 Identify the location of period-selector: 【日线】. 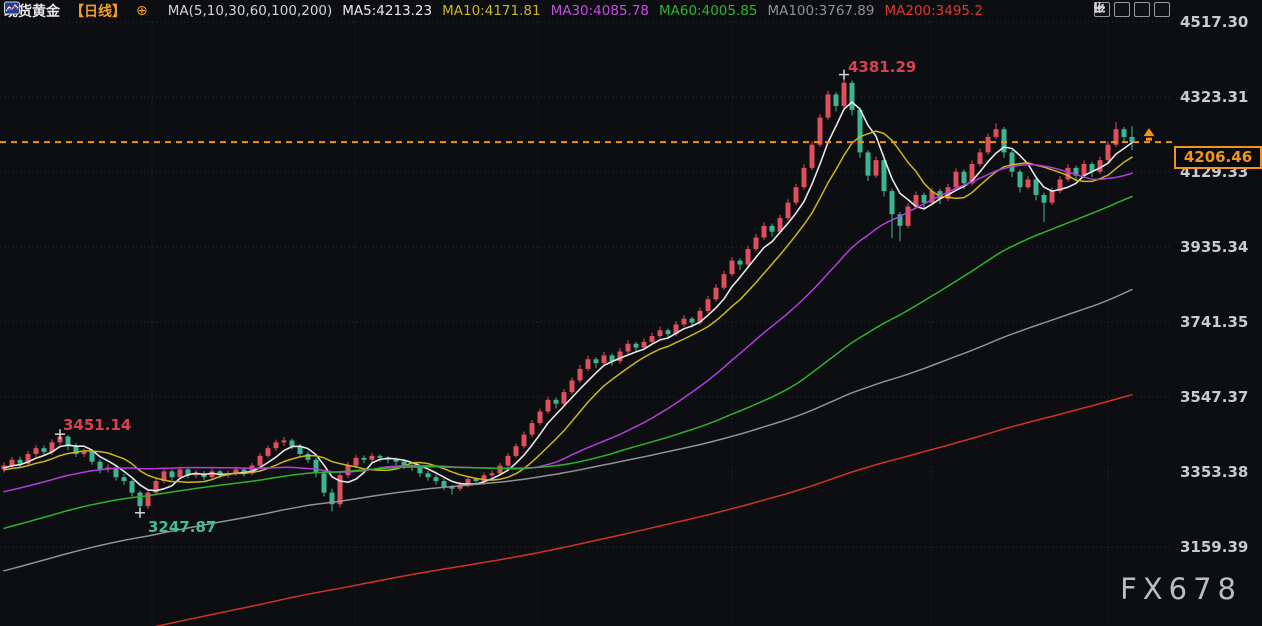
(98, 12).